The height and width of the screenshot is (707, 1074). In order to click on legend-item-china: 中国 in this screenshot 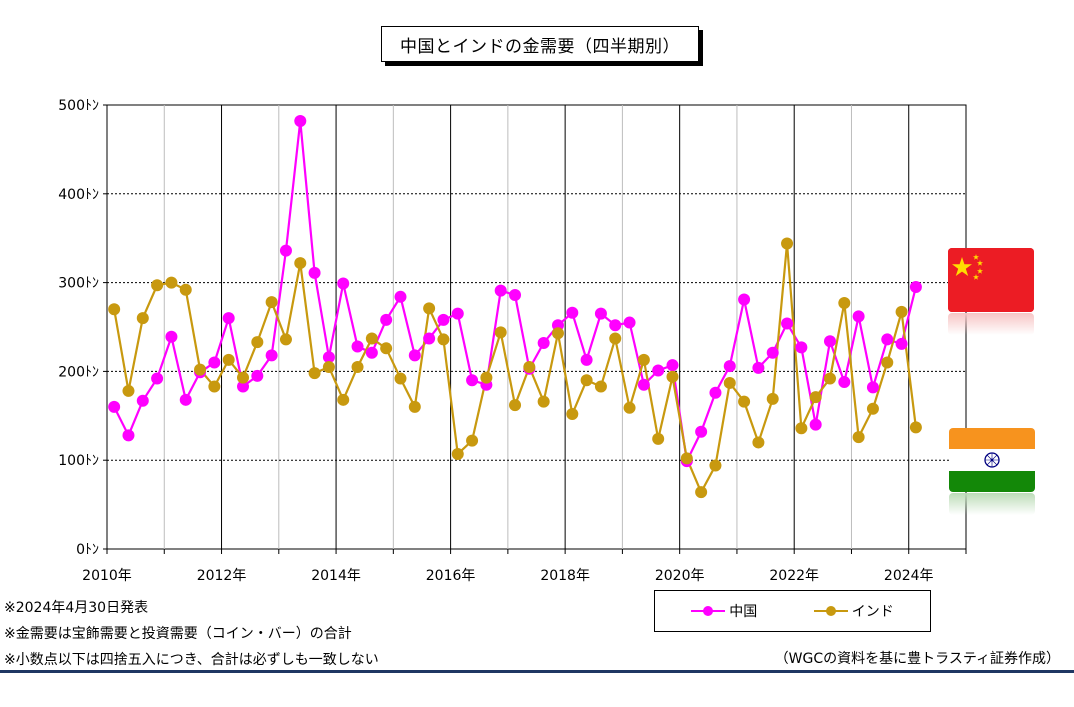, I will do `click(724, 611)`.